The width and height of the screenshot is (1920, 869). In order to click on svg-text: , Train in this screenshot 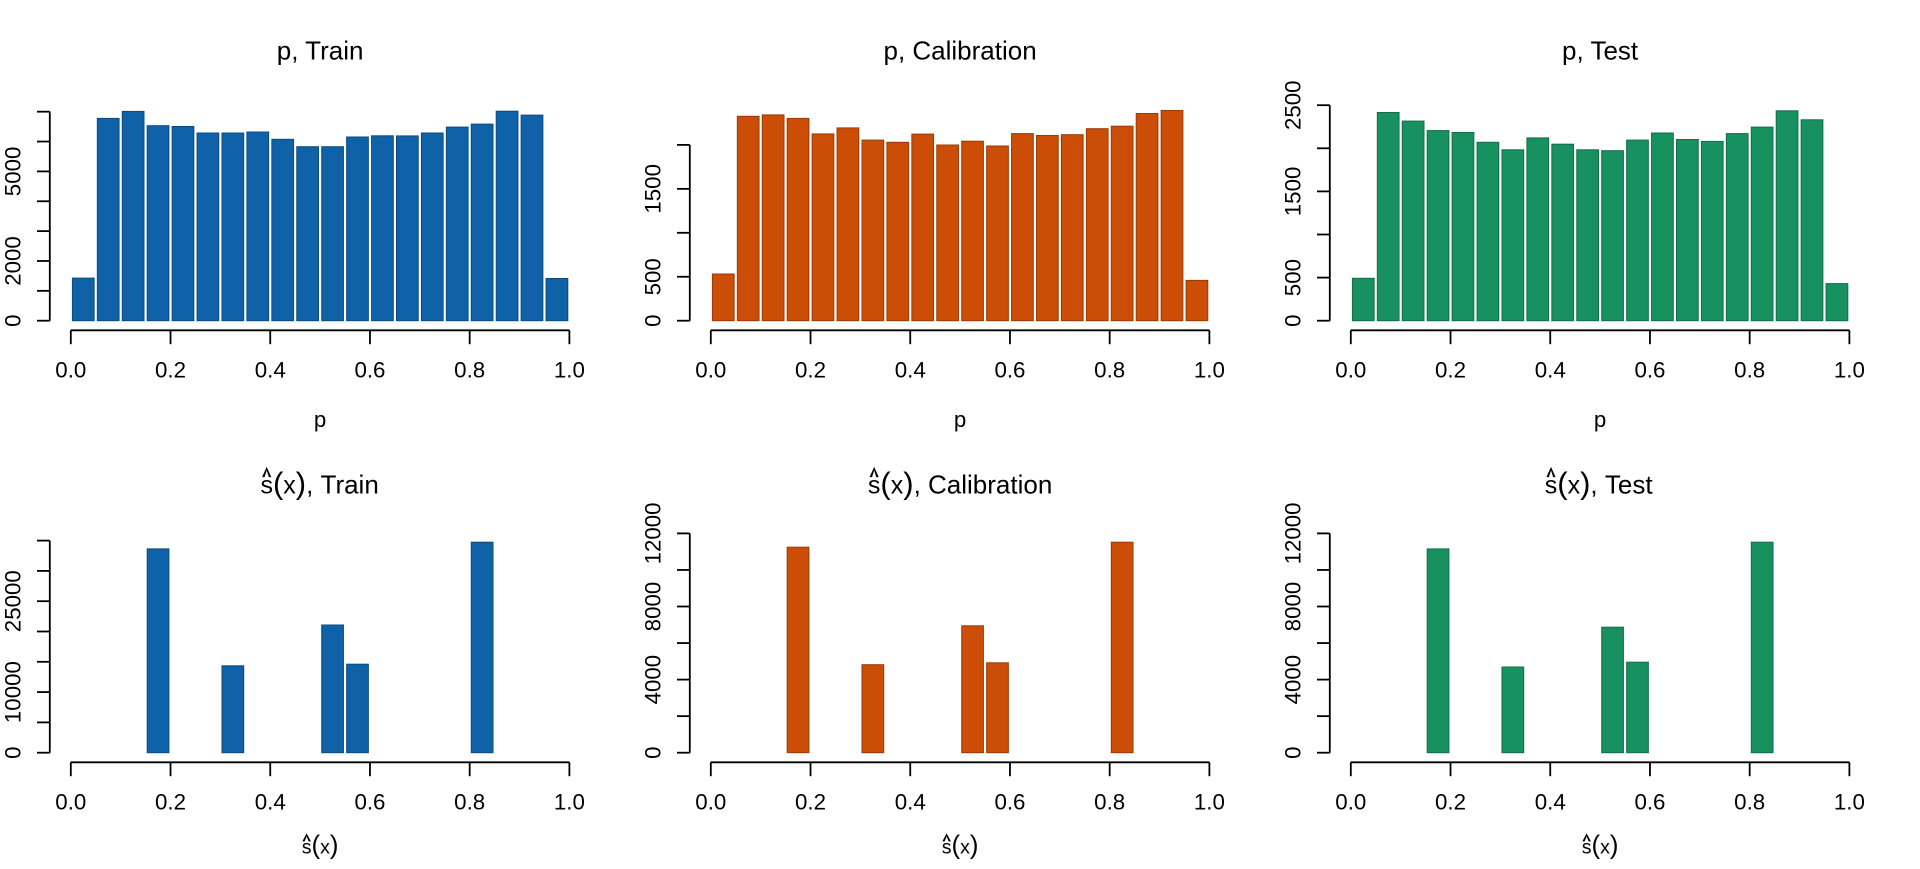, I will do `click(342, 484)`.